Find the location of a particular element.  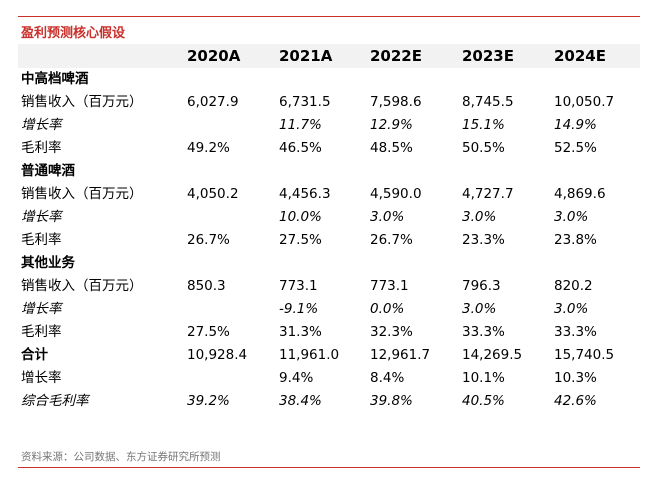

table-title: 盈利预测核心假设 is located at coordinates (73, 33).